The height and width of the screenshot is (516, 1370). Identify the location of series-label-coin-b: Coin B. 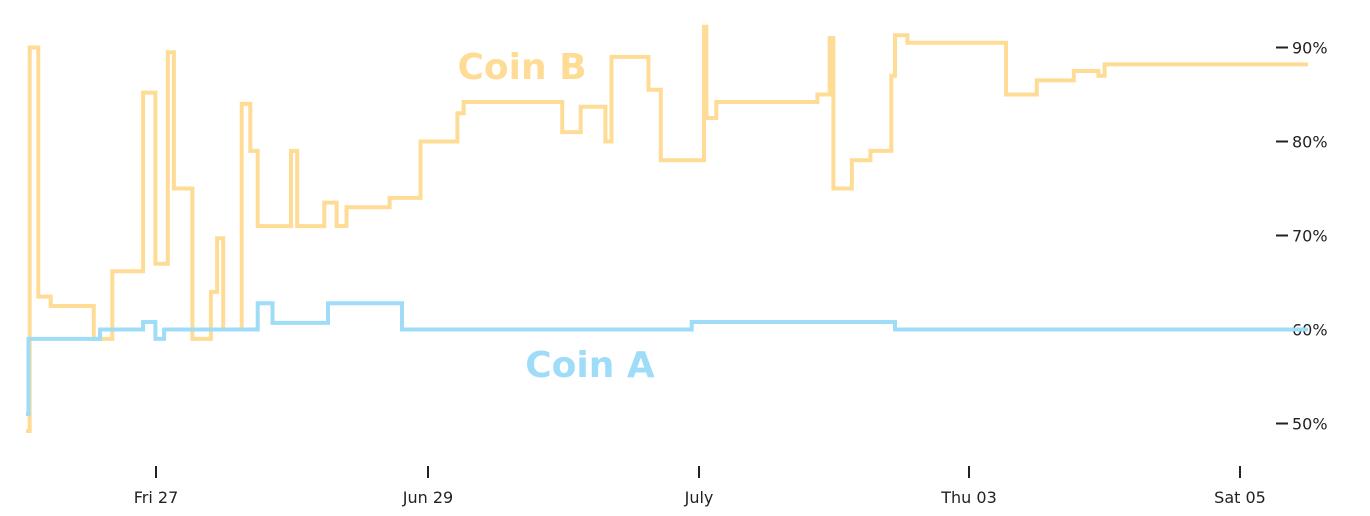
(521, 67).